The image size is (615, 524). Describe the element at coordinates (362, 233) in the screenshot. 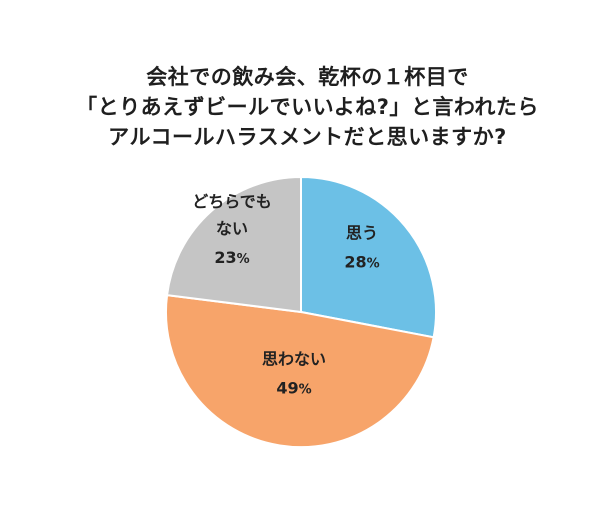

I see `slice-1-label-line-1: 思う` at that location.